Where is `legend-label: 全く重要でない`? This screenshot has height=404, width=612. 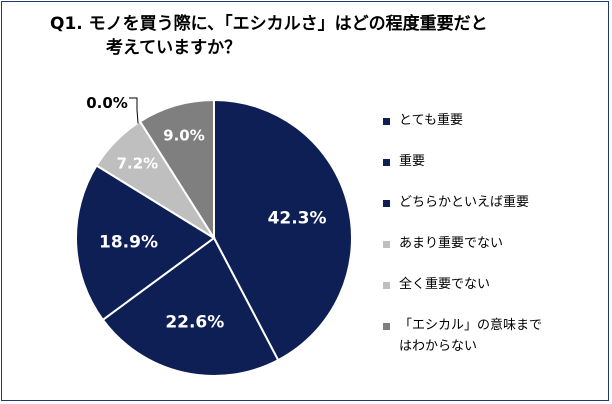
legend-label: 全く重要でない is located at coordinates (445, 284).